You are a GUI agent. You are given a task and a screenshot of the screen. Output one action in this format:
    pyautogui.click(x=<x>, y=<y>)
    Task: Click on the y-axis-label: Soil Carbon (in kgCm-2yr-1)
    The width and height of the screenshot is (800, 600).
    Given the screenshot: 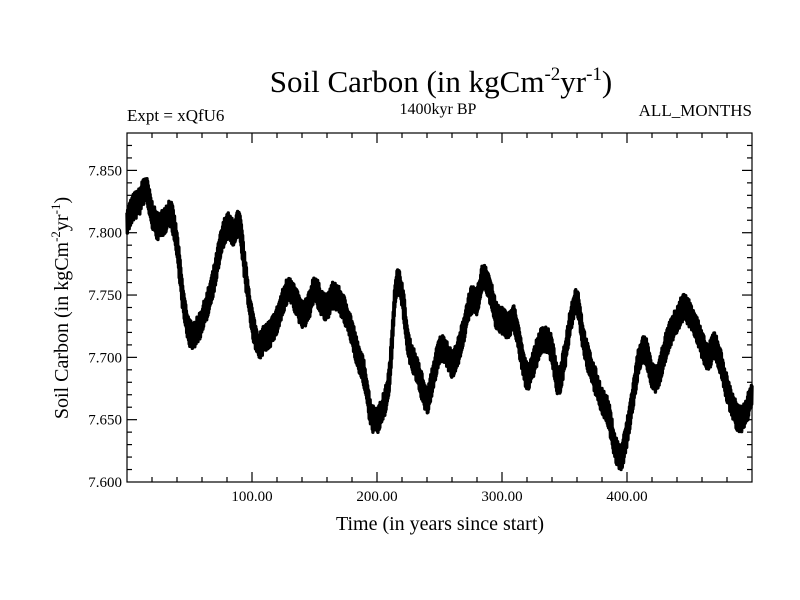 What is the action you would take?
    pyautogui.click(x=60, y=308)
    